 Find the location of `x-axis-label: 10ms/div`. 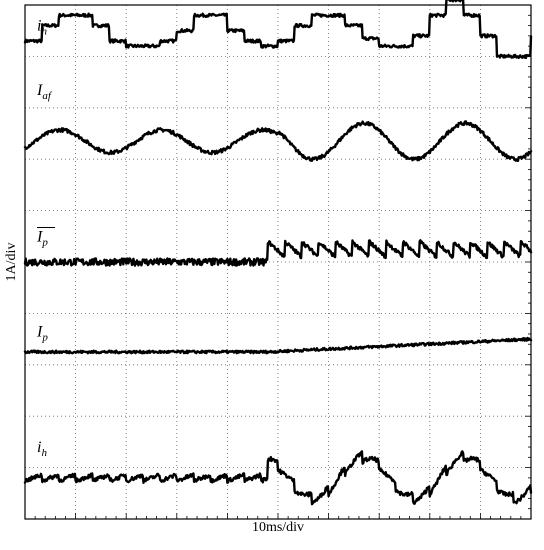

x-axis-label: 10ms/div is located at coordinates (278, 527).